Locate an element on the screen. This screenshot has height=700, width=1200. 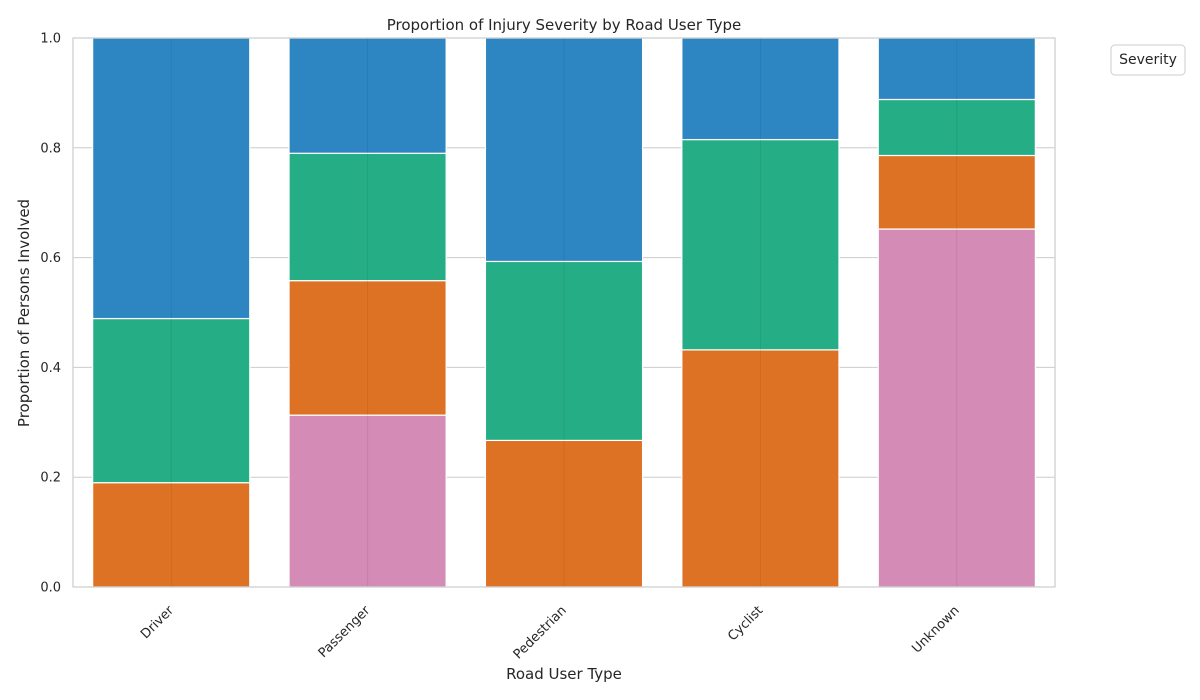
x-tick-label: Unknown is located at coordinates (935, 629).